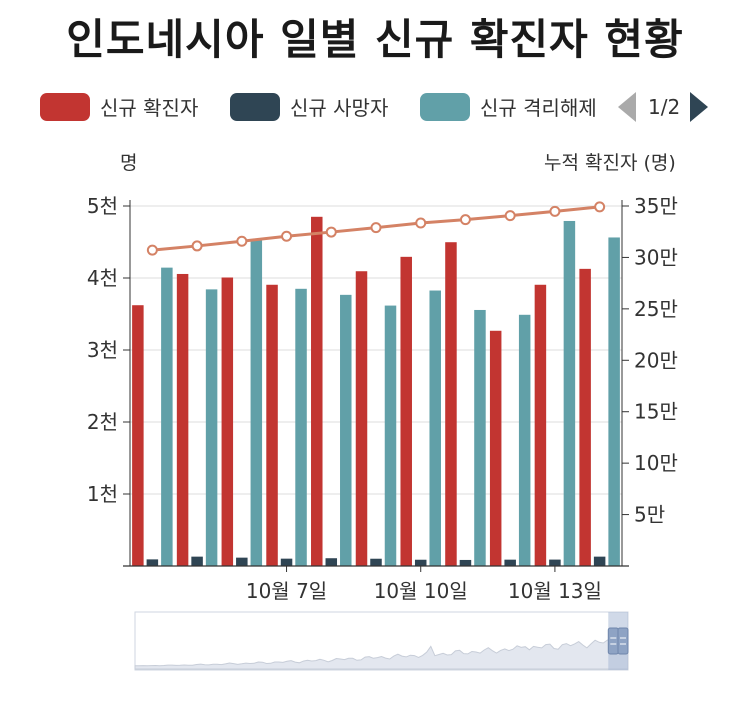  What do you see at coordinates (286, 591) in the screenshot?
I see `x-axis-tick-label: 10월 7일` at bounding box center [286, 591].